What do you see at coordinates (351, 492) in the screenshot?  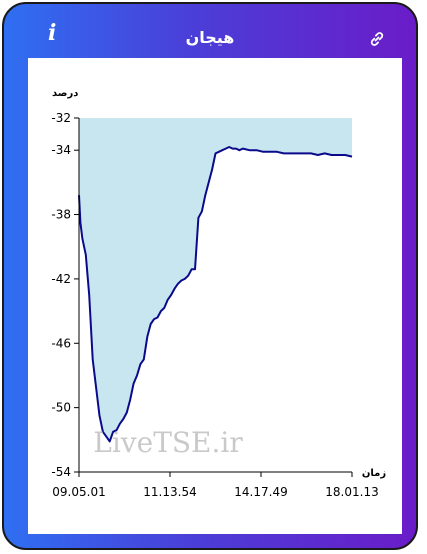 I see `x-tick-label: 18.01.13` at bounding box center [351, 492].